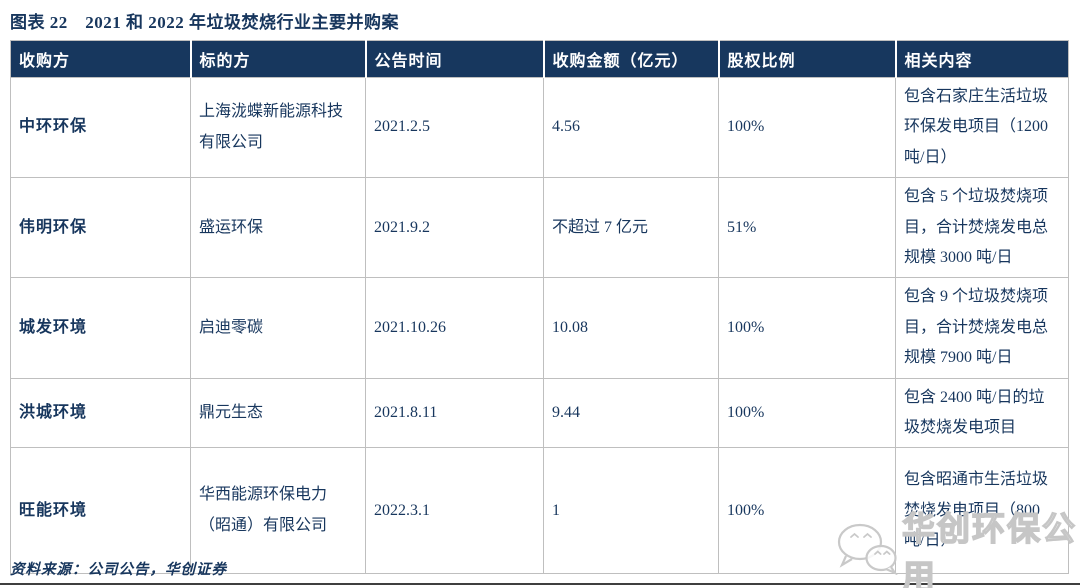 This screenshot has width=1080, height=588. I want to click on cell-amount: 4.56, so click(631, 127).